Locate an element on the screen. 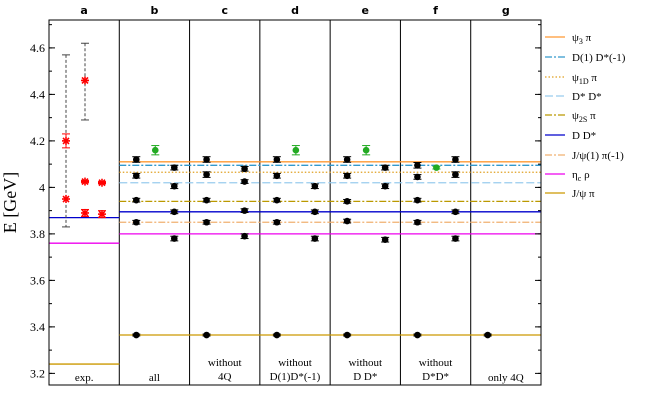 The height and width of the screenshot is (405, 656). legend-label-subscript: 3 is located at coordinates (581, 41).